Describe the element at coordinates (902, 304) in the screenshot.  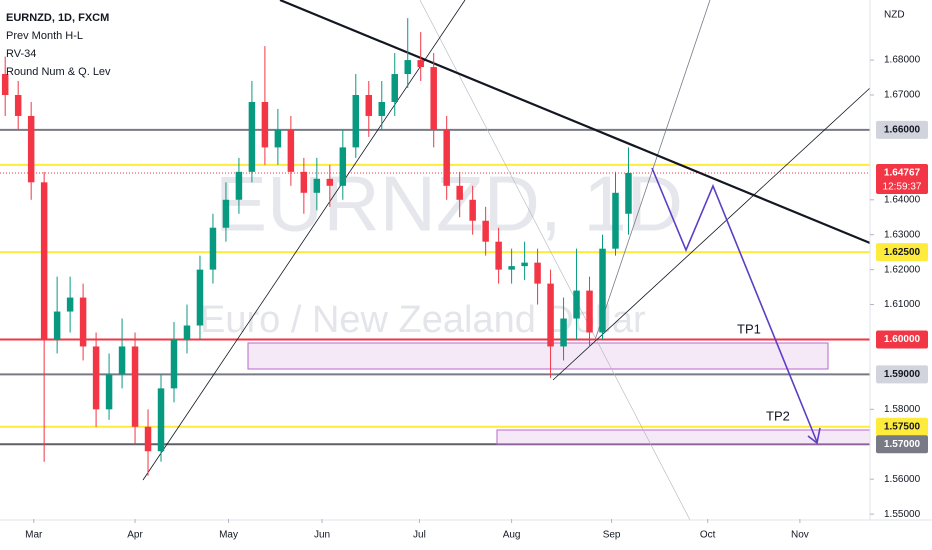
I see `y-tick-label: 1.61000` at that location.